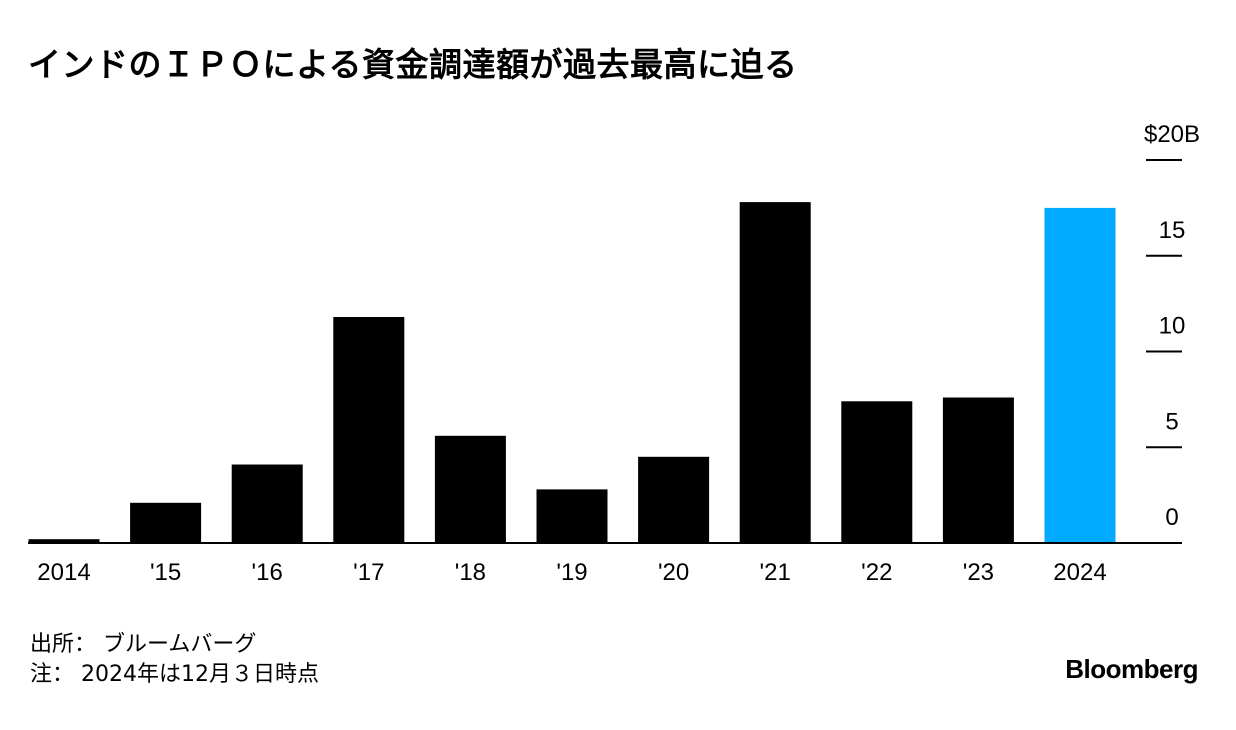 This screenshot has height=730, width=1236. Describe the element at coordinates (876, 572) in the screenshot. I see `x-tick-label: '22` at that location.